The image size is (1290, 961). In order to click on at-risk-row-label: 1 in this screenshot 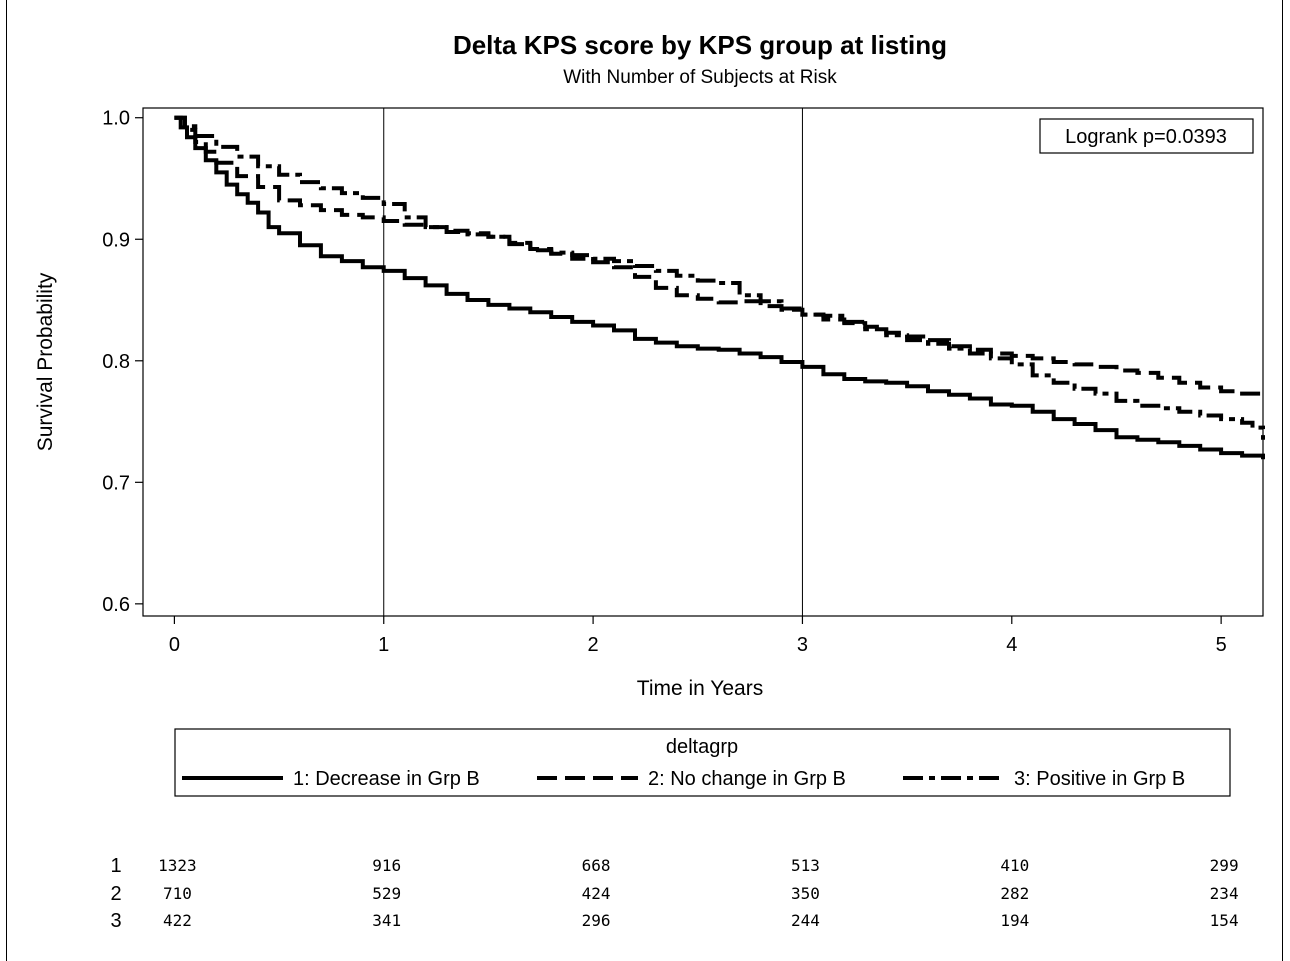, I will do `click(115, 866)`.